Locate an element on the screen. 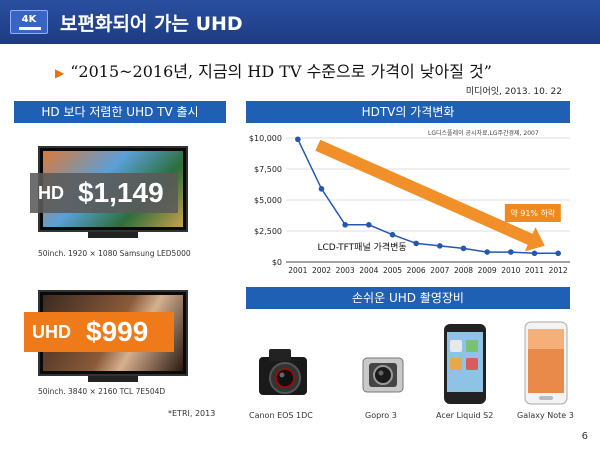  x-tick-label: 2012 is located at coordinates (558, 270).